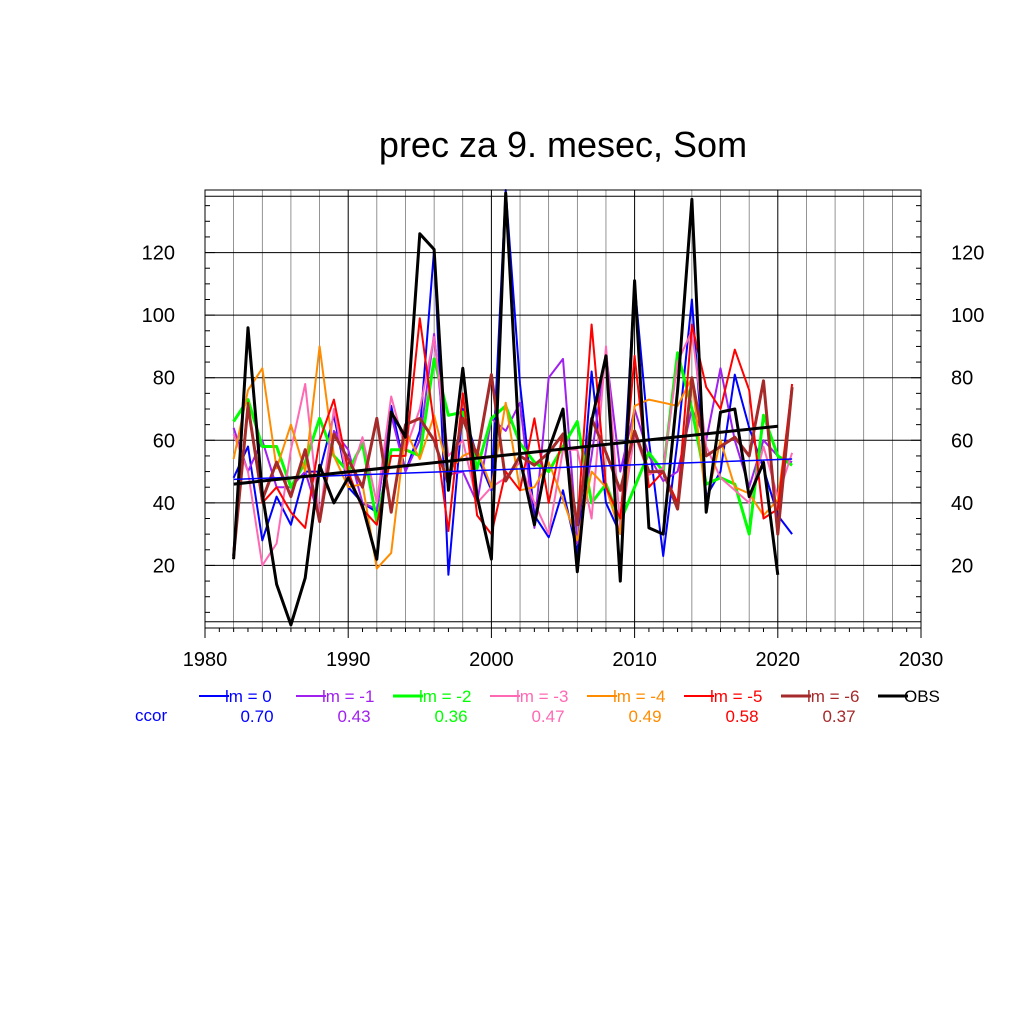 The image size is (1024, 1029). What do you see at coordinates (445, 696) in the screenshot?
I see `legend-label-2: lm = -2` at bounding box center [445, 696].